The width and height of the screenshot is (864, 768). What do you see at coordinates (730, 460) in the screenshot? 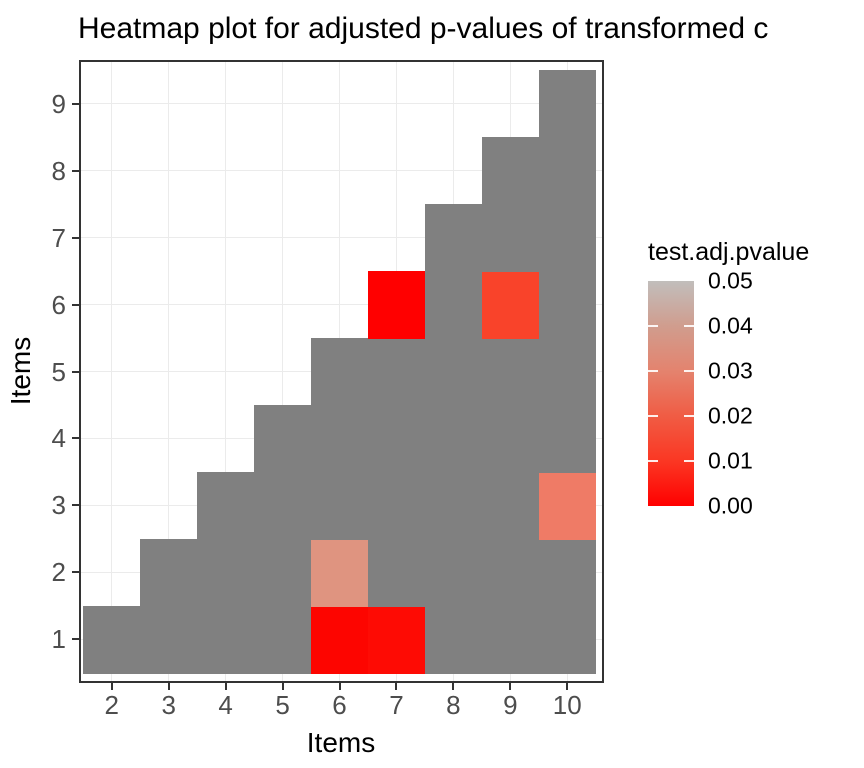
I see `legend-tick-label: 0.01` at bounding box center [730, 460].